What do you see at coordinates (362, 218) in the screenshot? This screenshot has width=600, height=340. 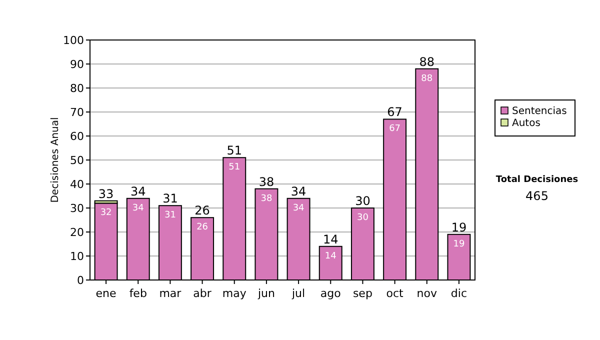 I see `data-label: 30` at bounding box center [362, 218].